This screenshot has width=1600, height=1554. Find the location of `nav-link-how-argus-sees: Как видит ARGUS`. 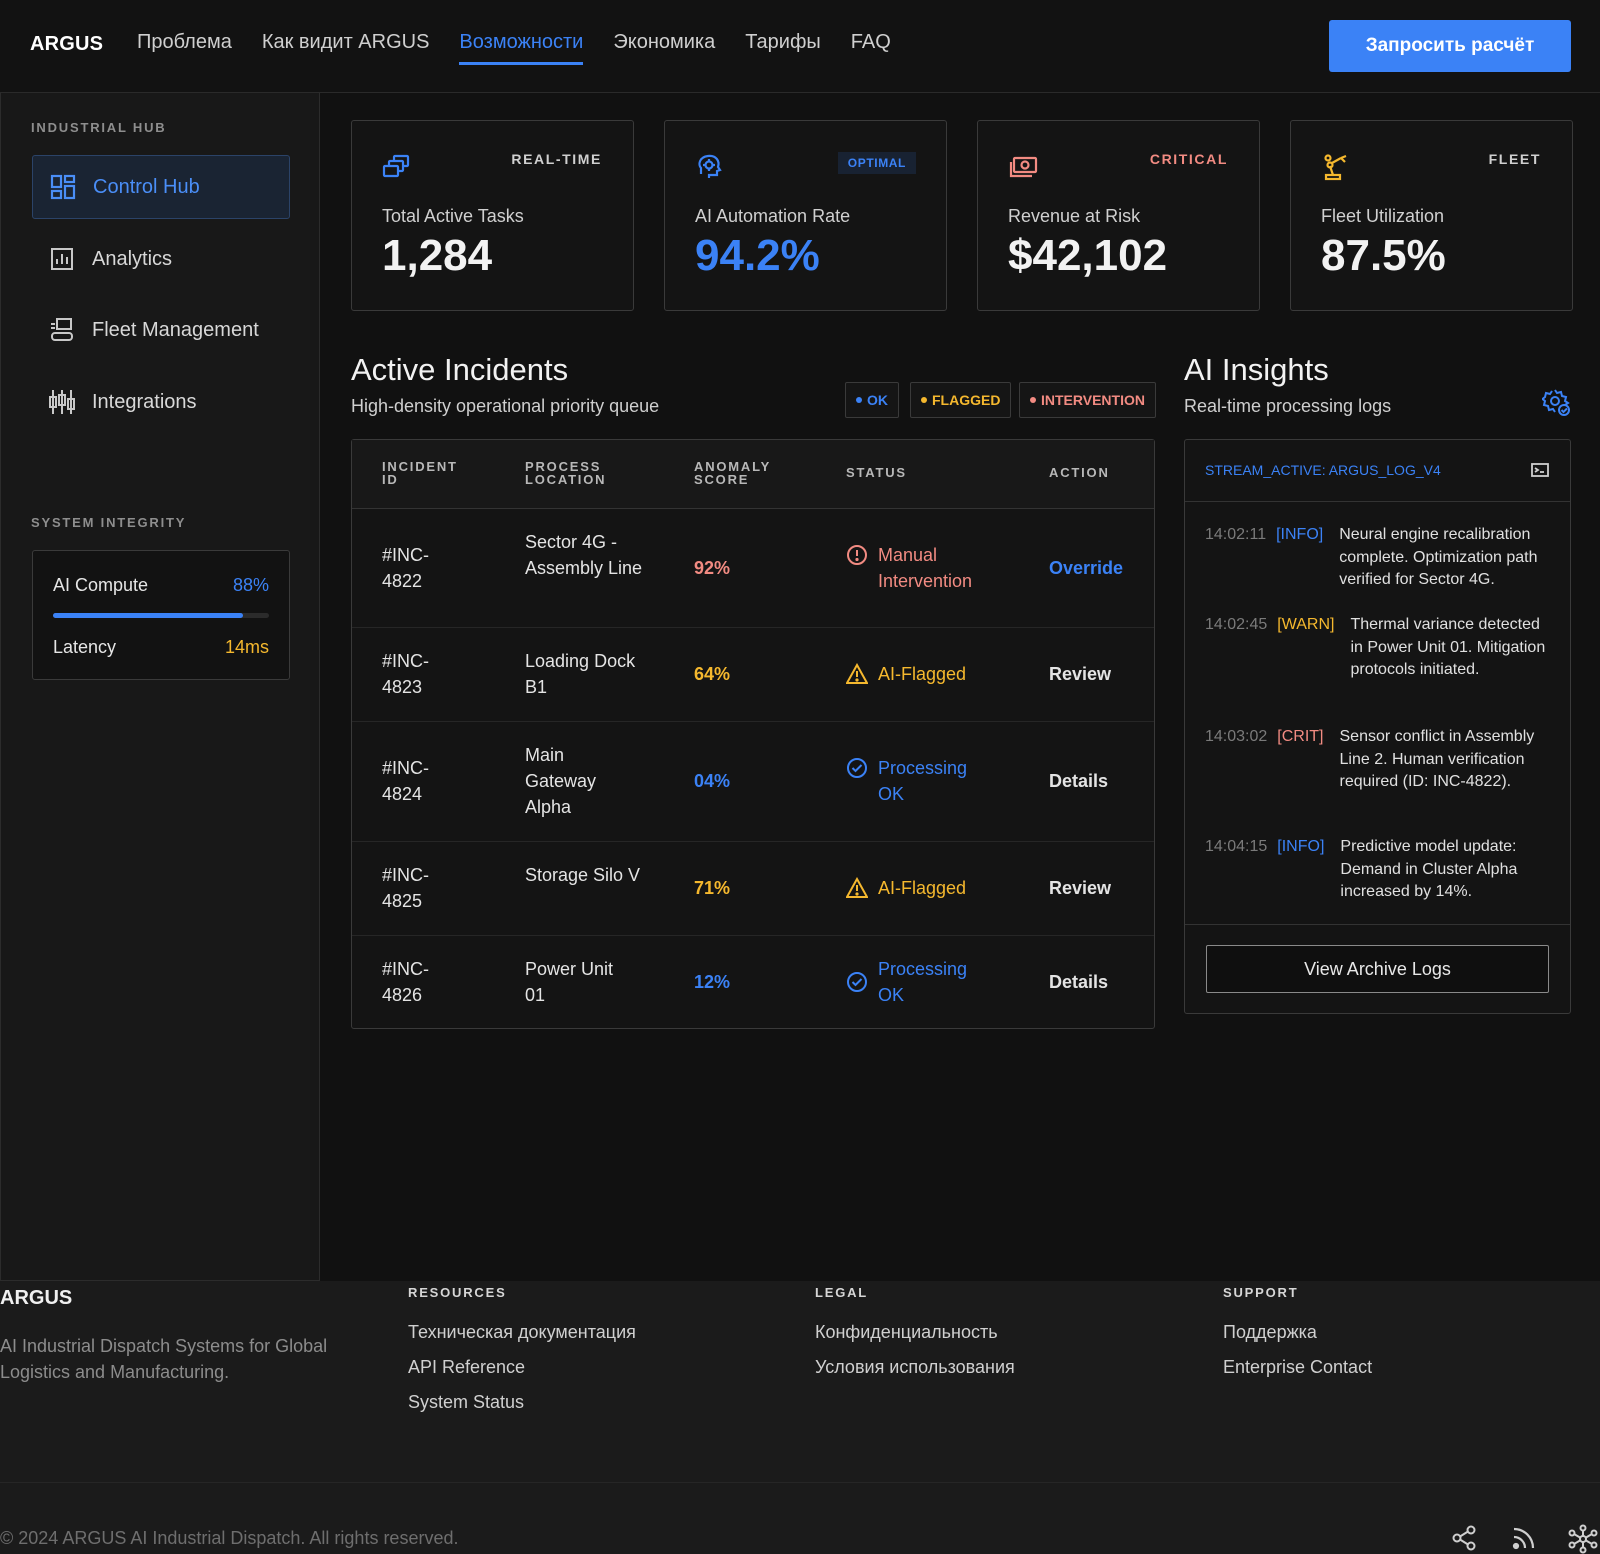

nav-link-how-argus-sees: Как видит ARGUS is located at coordinates (345, 42).